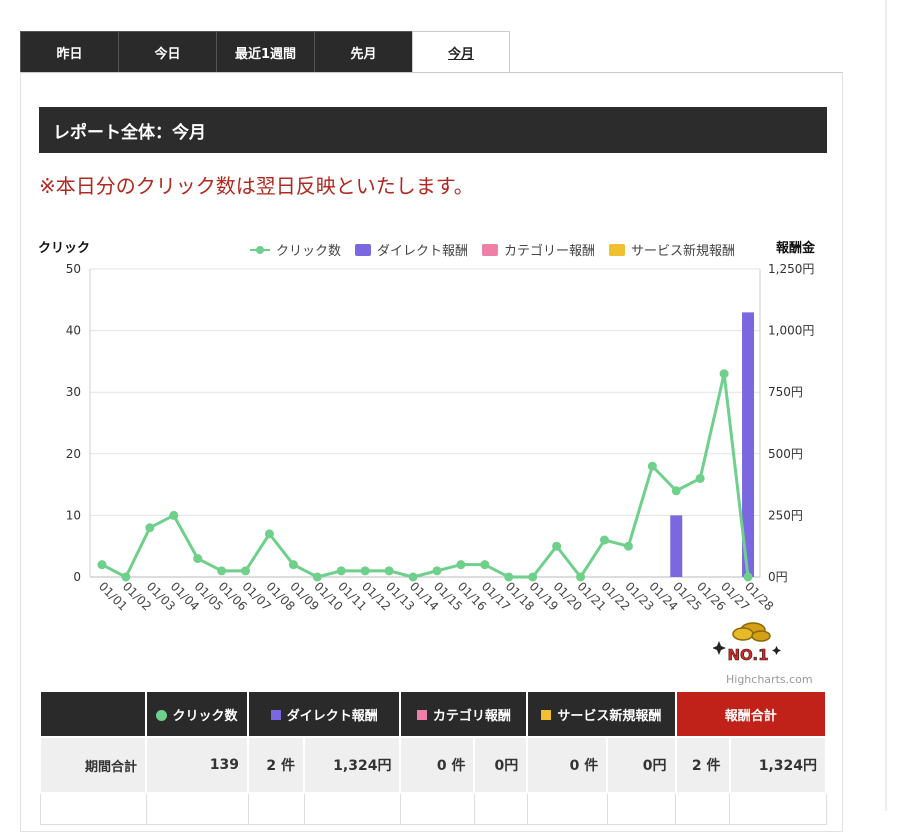  Describe the element at coordinates (93, 765) in the screenshot. I see `row-label: 期間合計` at that location.